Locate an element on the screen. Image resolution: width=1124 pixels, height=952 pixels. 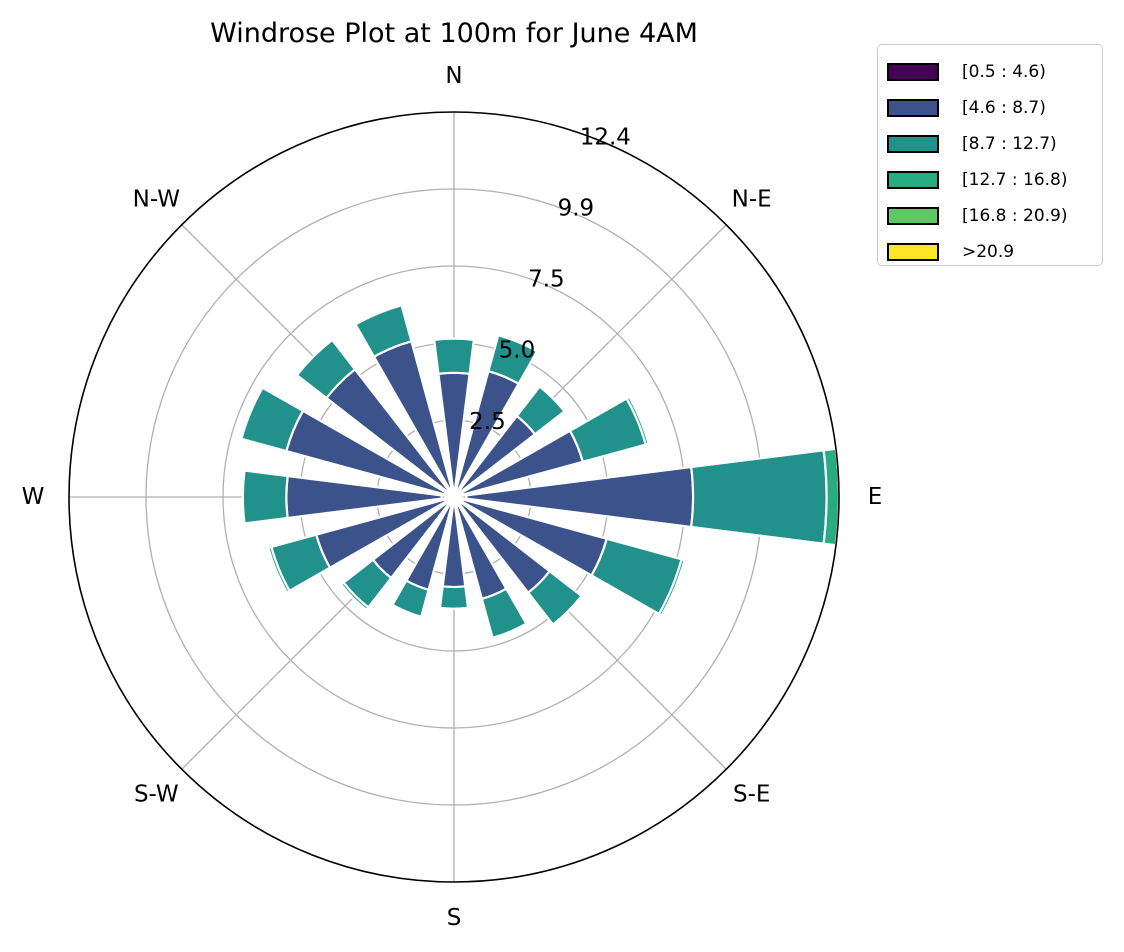
legend-label-1: [4.6 : 8.7) is located at coordinates (1004, 108).